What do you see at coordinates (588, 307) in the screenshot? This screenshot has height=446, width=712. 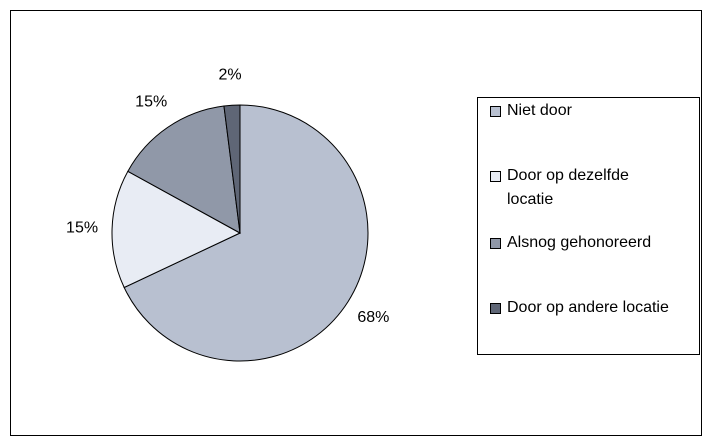 I see `legend-label: Door op andere locatie` at bounding box center [588, 307].